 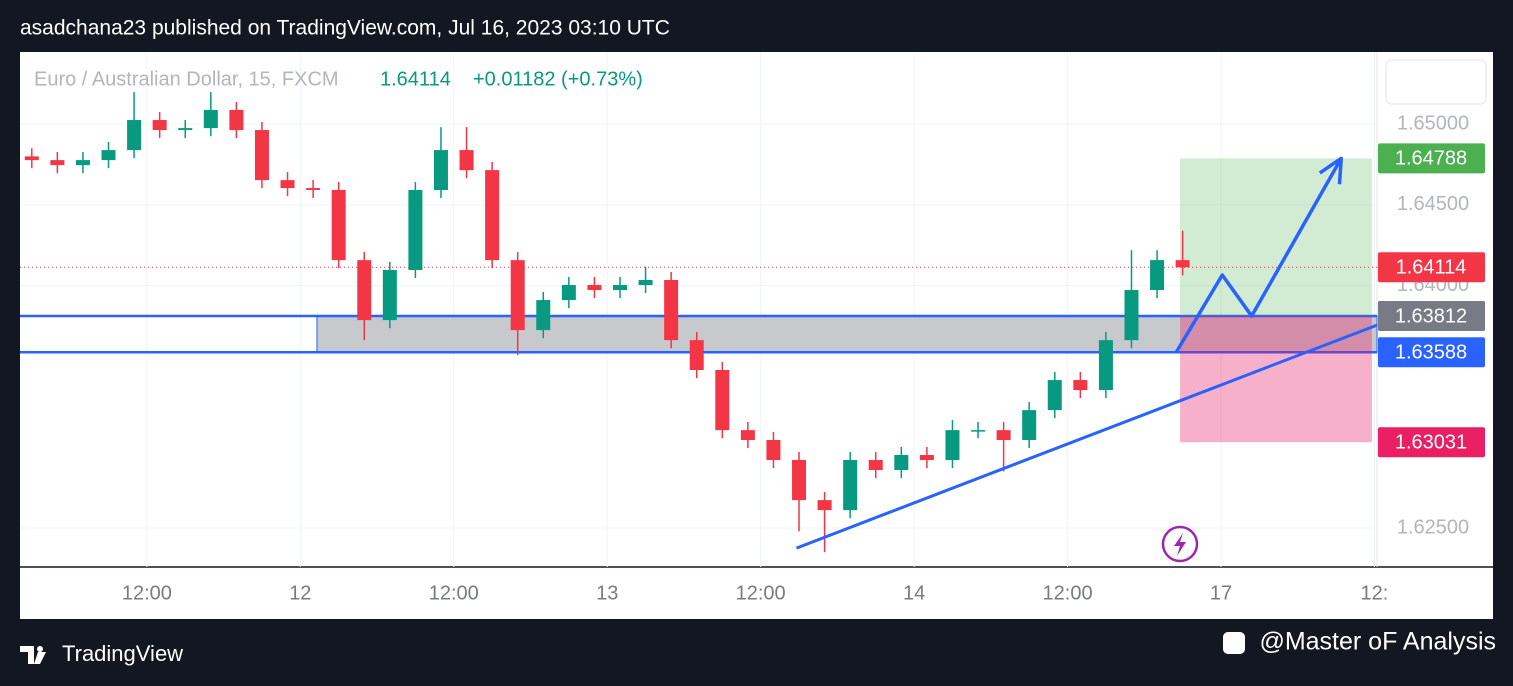 What do you see at coordinates (1433, 123) in the screenshot?
I see `y-tick-label: 1.65000` at bounding box center [1433, 123].